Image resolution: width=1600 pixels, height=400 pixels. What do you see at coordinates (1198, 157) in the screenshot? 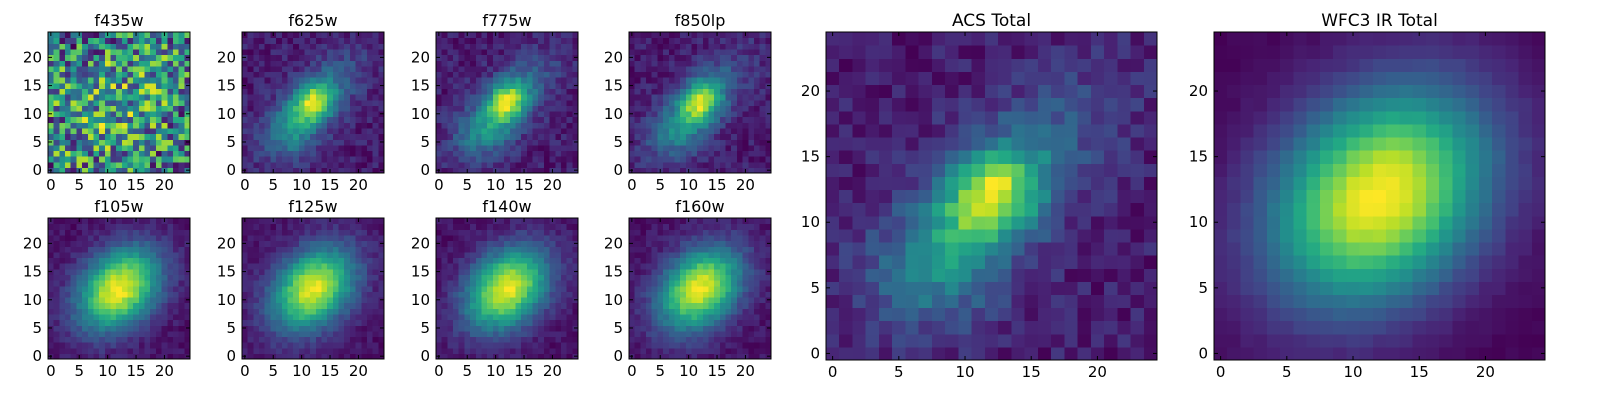
I see `y-tick-label: 15` at bounding box center [1198, 157].